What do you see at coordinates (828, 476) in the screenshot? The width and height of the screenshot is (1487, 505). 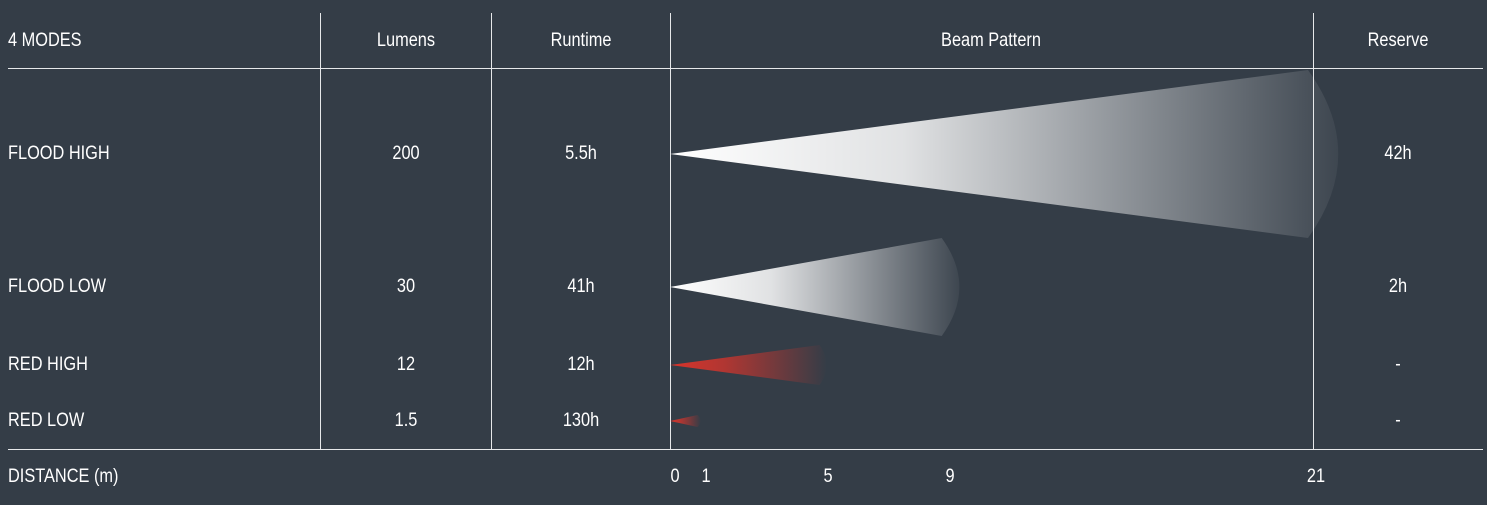 I see `x-tick-label: 5` at bounding box center [828, 476].